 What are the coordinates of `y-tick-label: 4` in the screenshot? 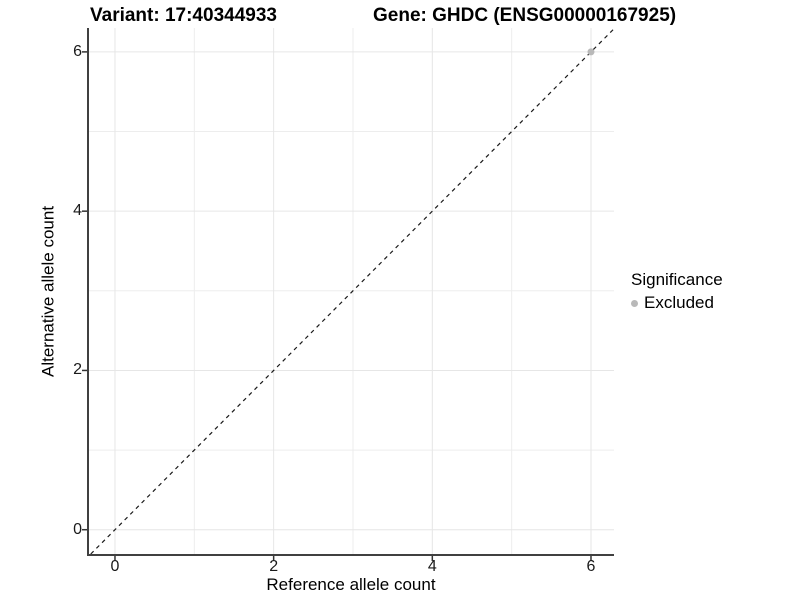 It's located at (77, 211).